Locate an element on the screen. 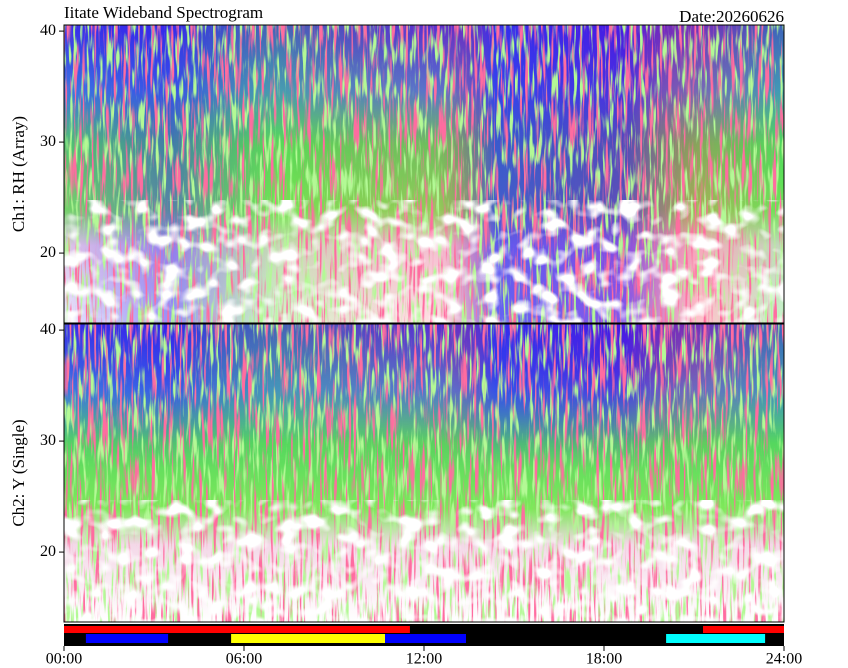 The height and width of the screenshot is (668, 848). y-axis-label: Ch1: RH (Array) is located at coordinates (18, 174).